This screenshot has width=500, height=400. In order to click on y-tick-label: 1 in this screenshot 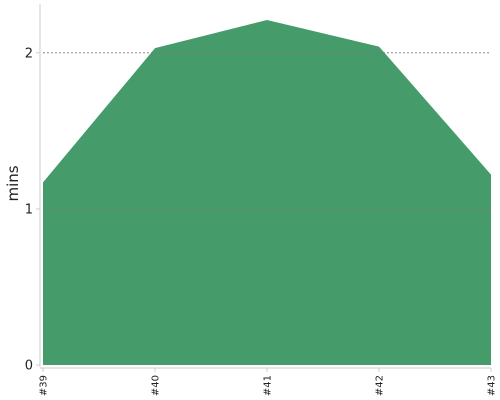, I will do `click(29, 209)`.